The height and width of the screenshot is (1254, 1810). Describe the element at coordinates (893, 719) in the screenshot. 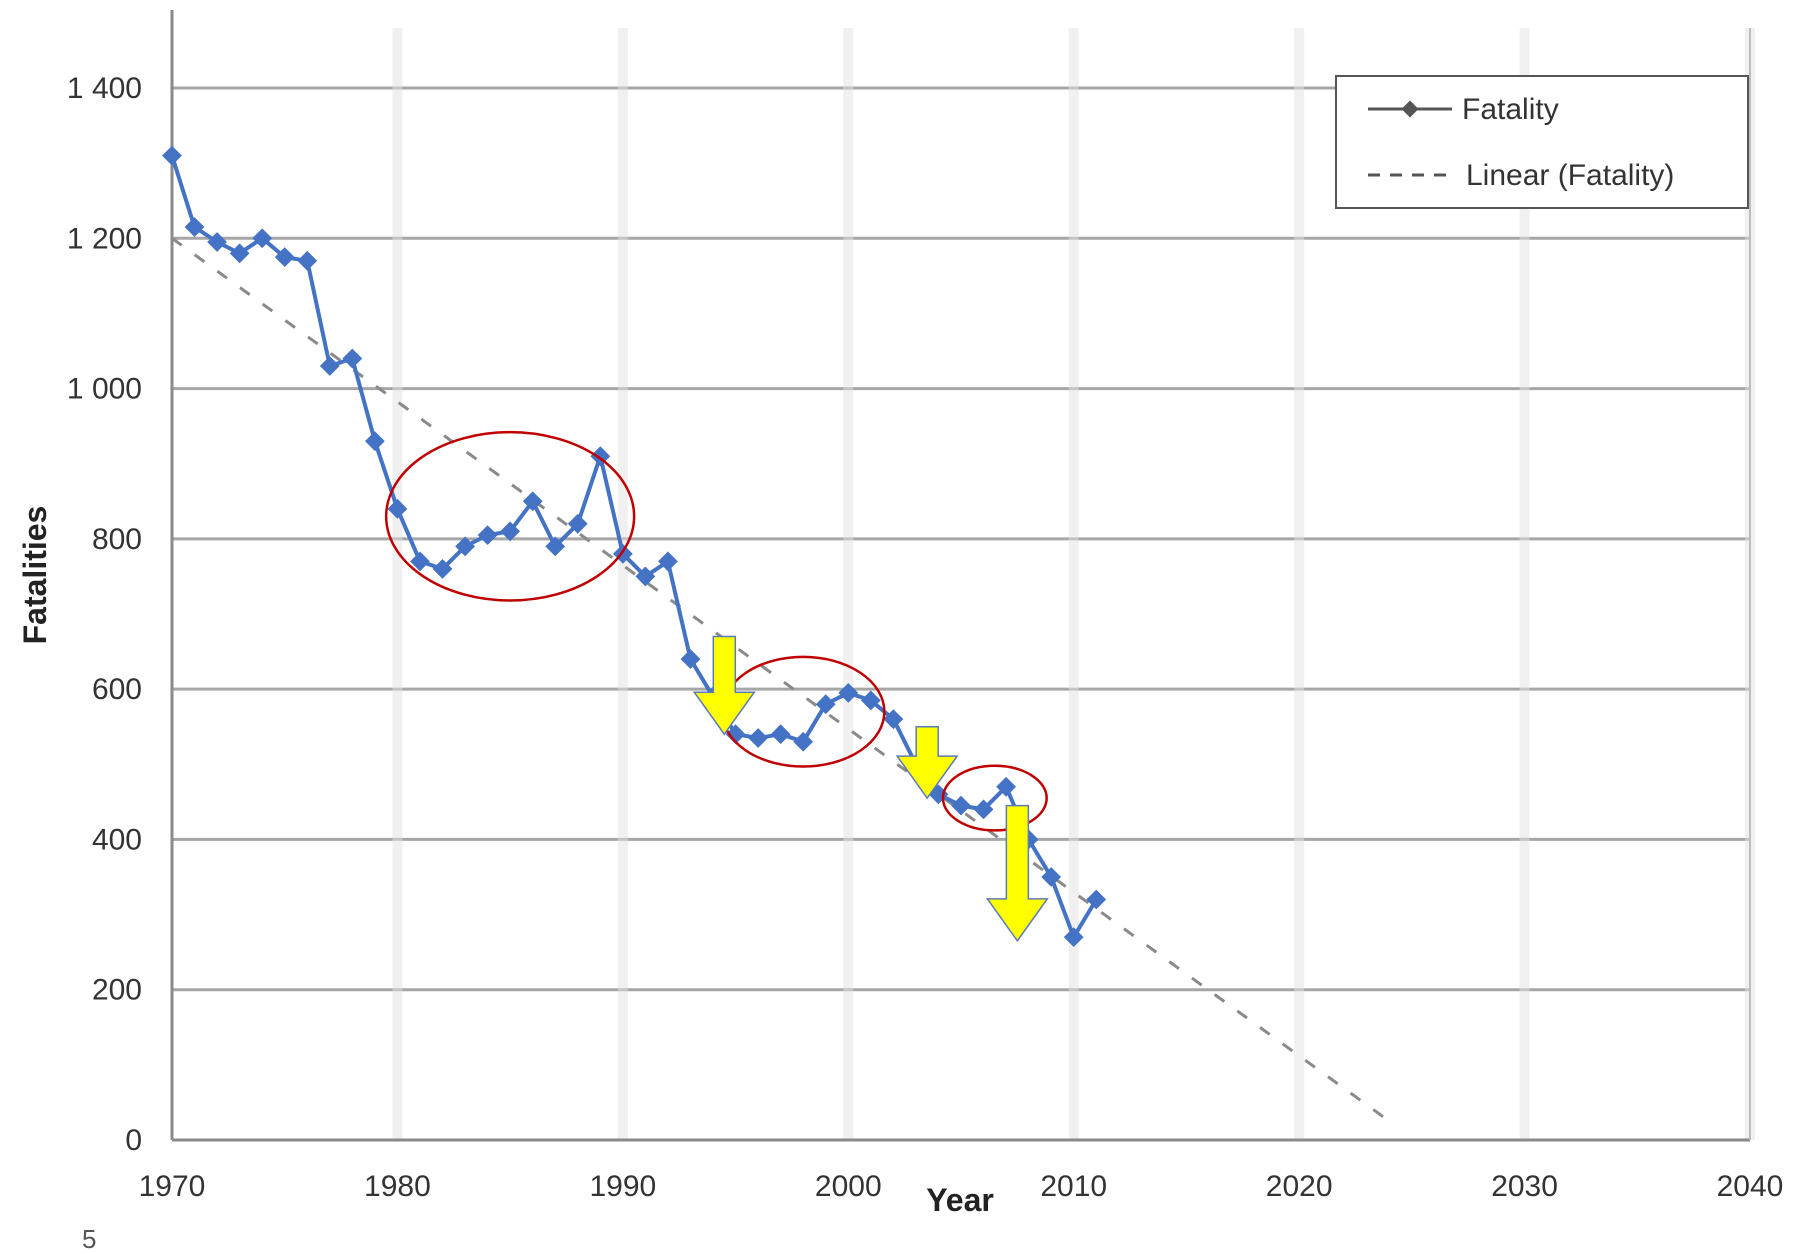

I see `data-point-2002` at that location.